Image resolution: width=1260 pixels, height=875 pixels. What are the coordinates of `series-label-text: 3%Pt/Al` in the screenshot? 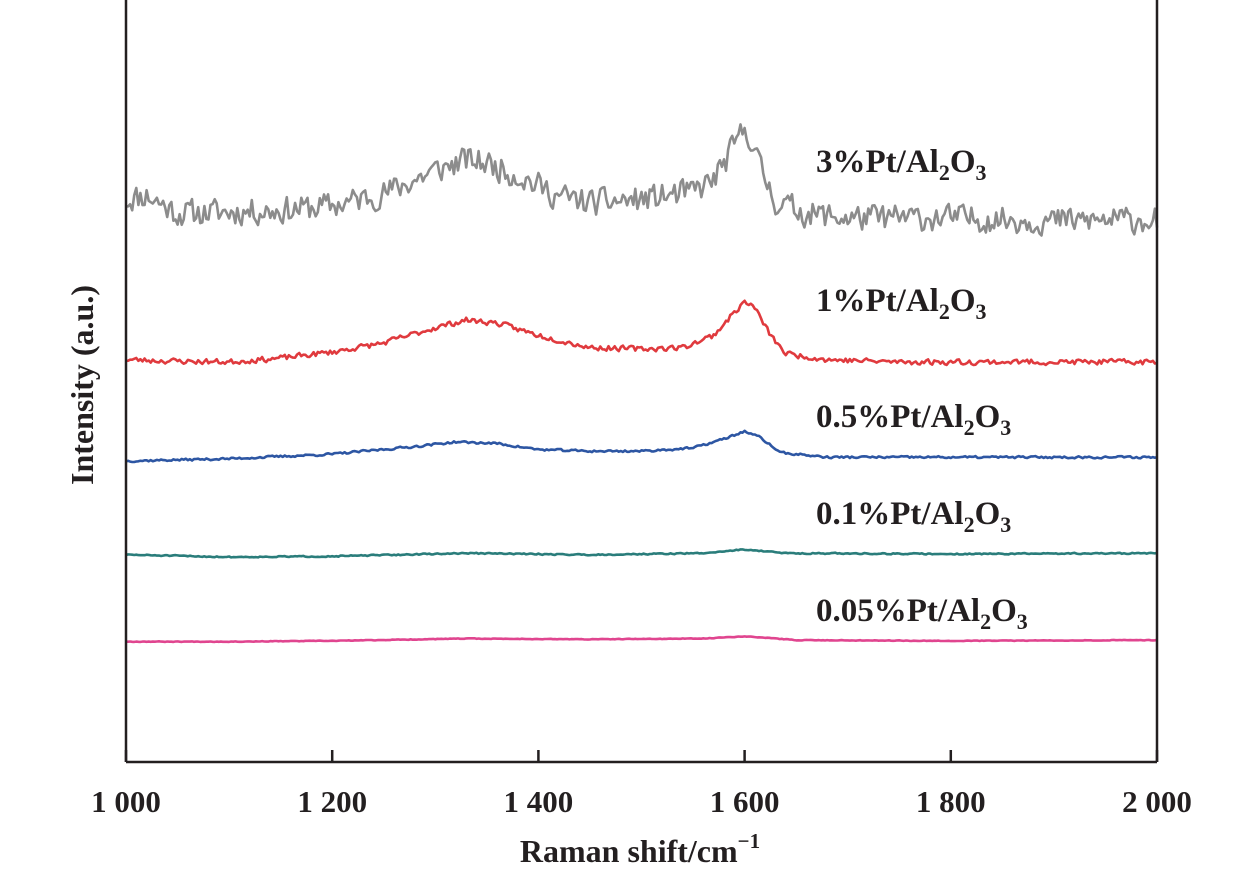 It's located at (877, 162).